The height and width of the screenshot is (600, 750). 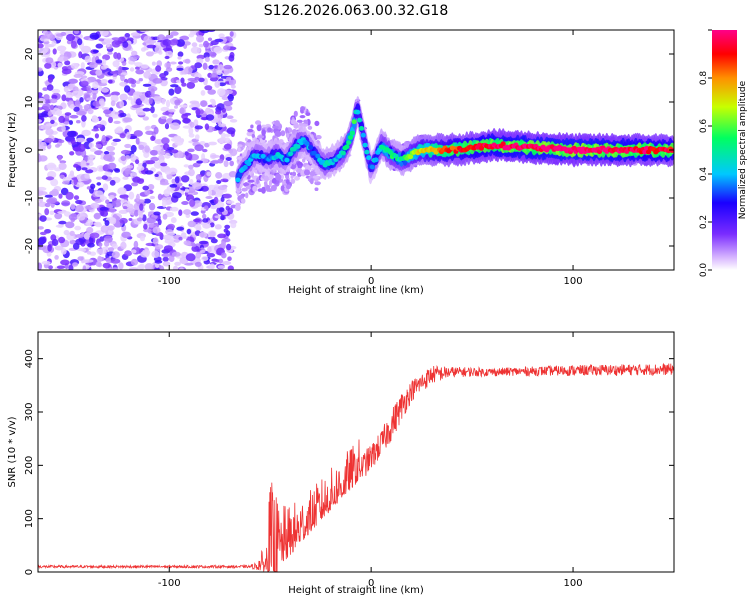 What do you see at coordinates (29, 198) in the screenshot?
I see `y-tick-label: -10` at bounding box center [29, 198].